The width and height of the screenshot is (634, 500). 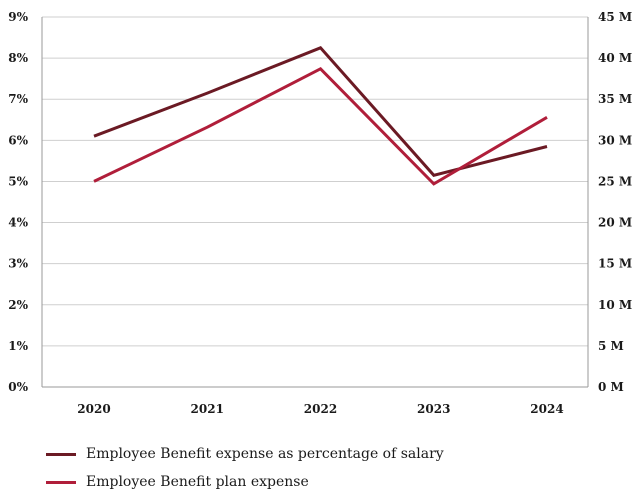 I want to click on right-tick-label-9: 45 M, so click(x=615, y=17).